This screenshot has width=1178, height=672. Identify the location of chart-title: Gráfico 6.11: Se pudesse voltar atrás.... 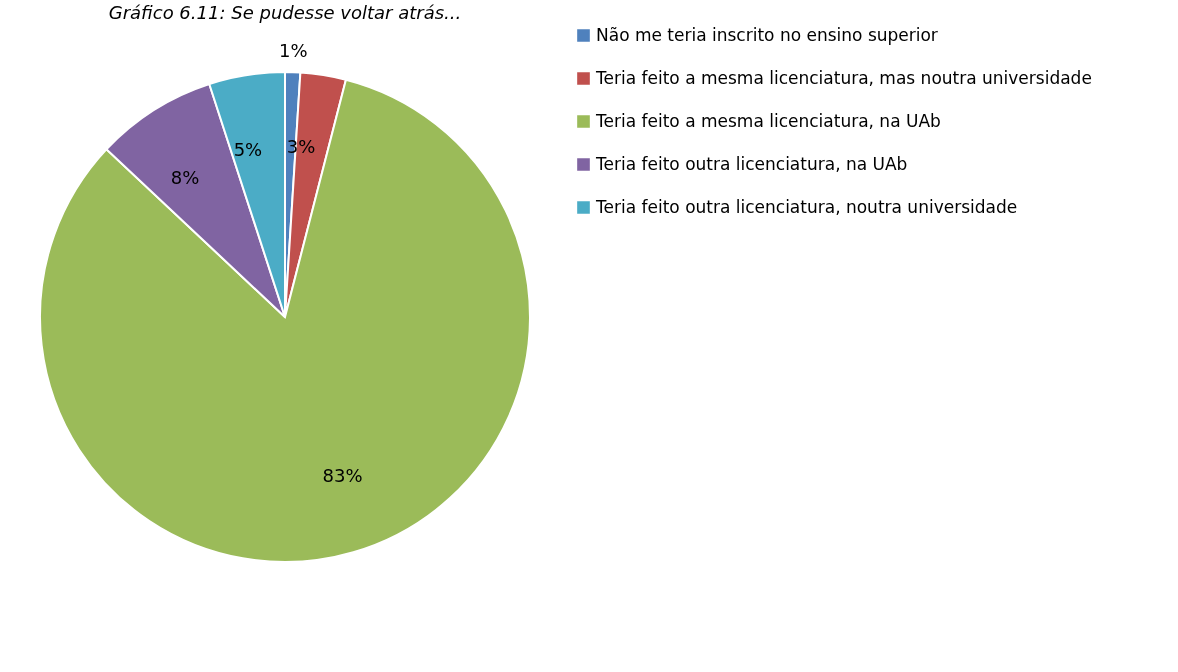
(285, 12).